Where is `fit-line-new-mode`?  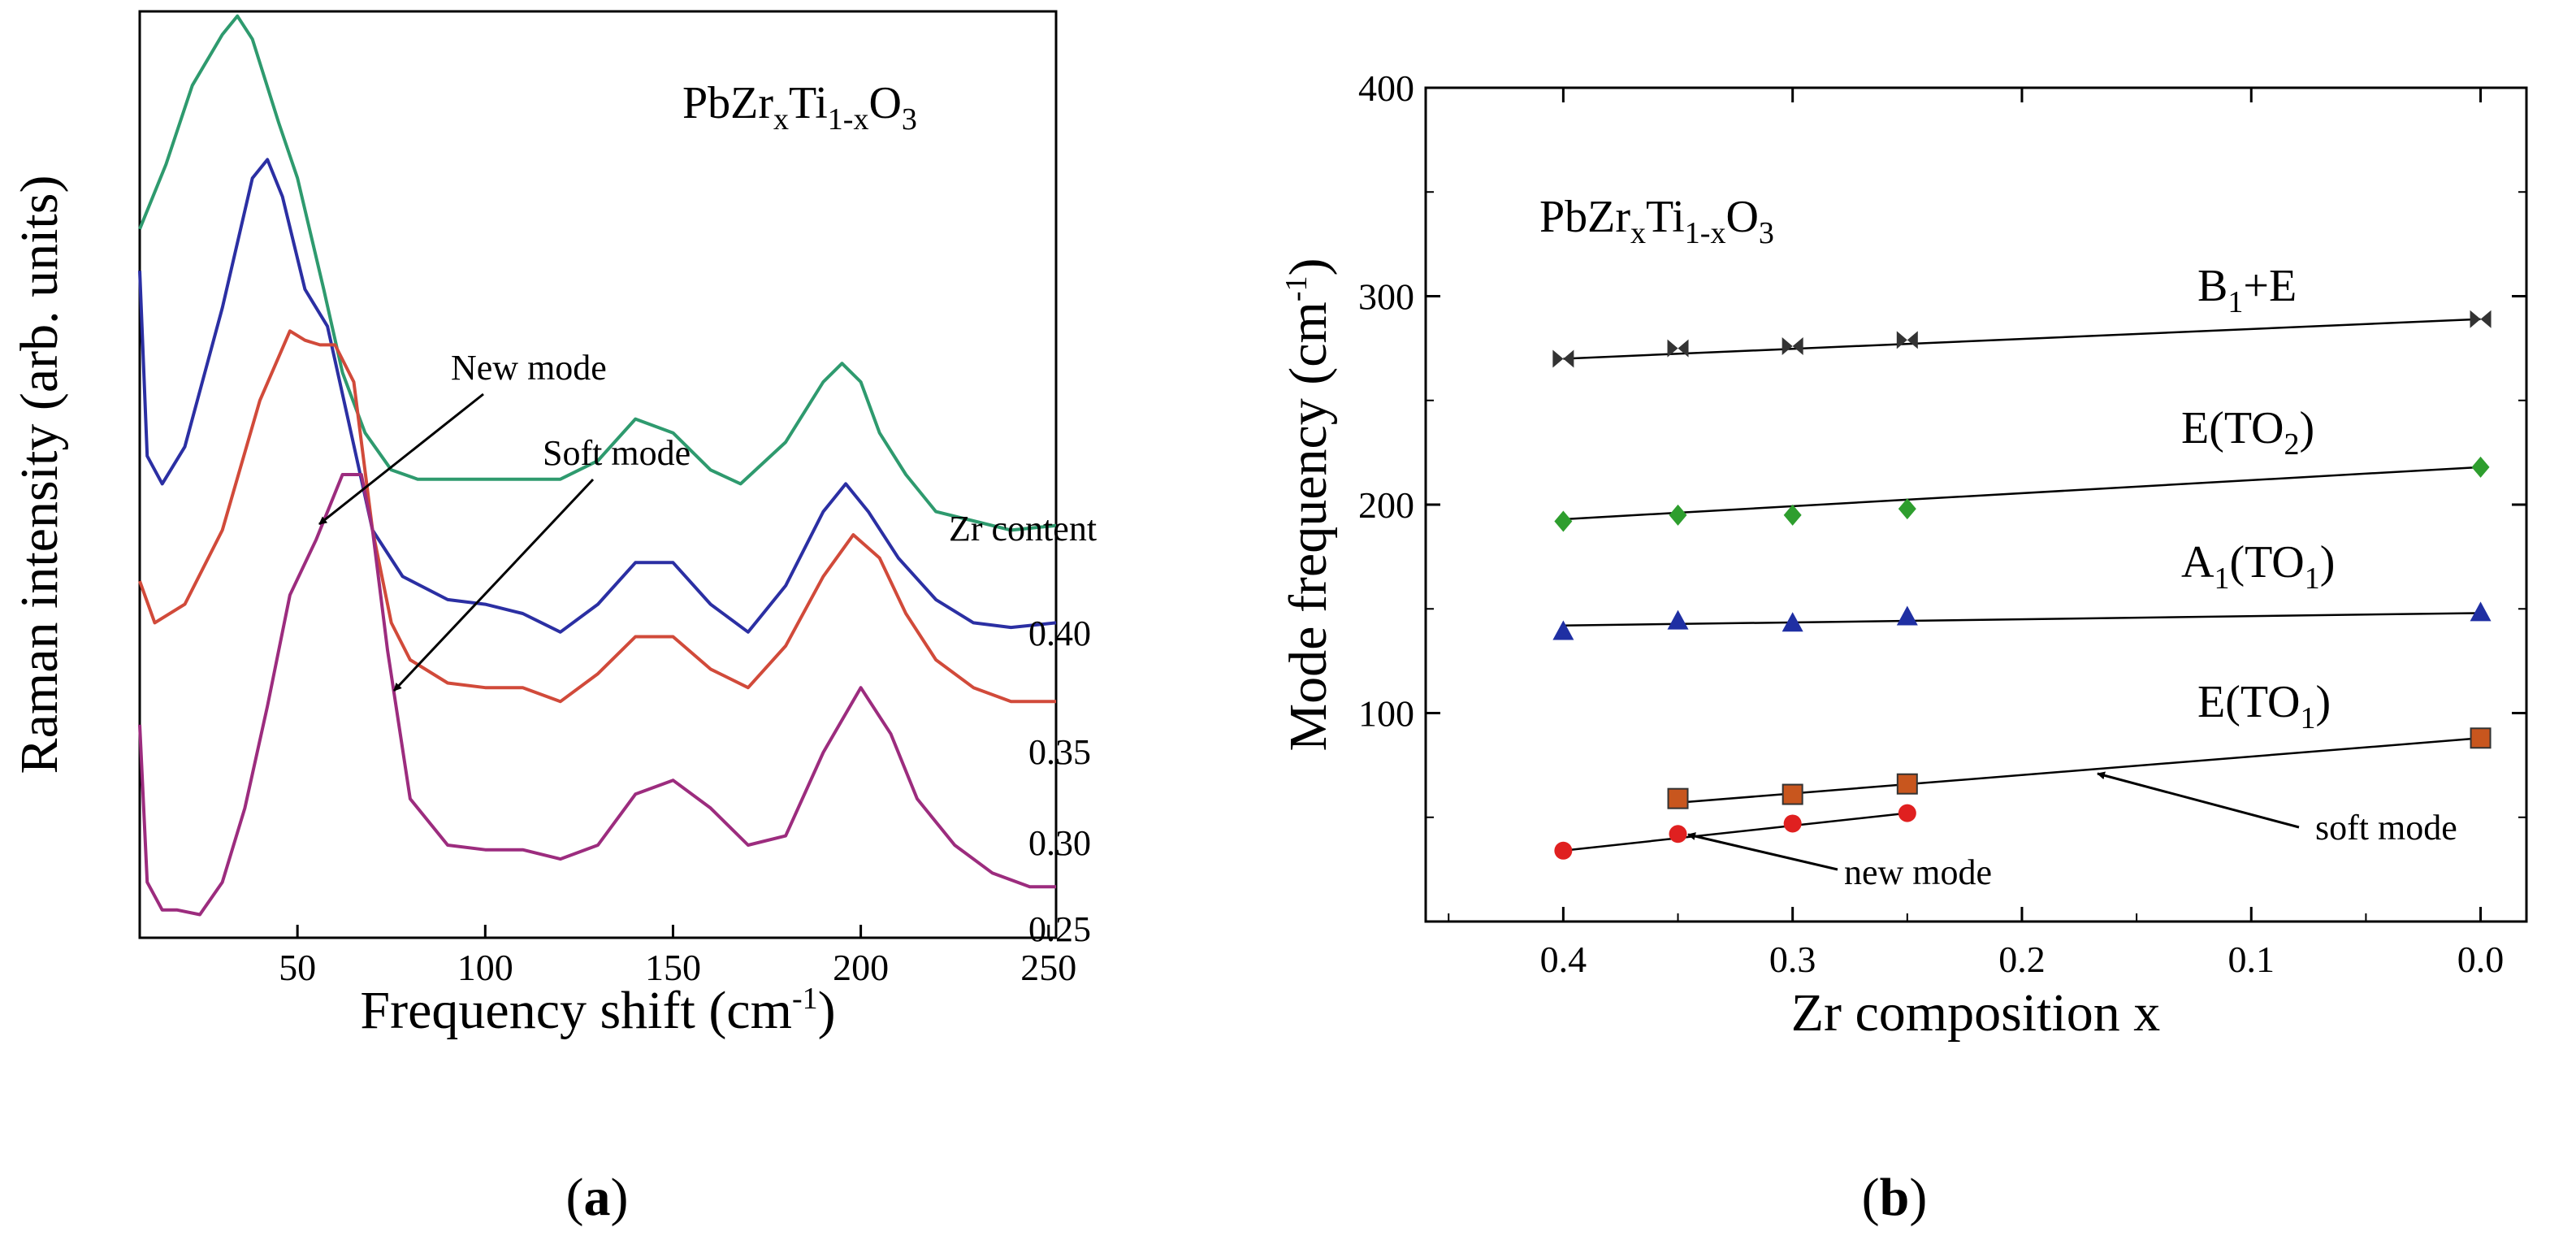
fit-line-new-mode is located at coordinates (1735, 832).